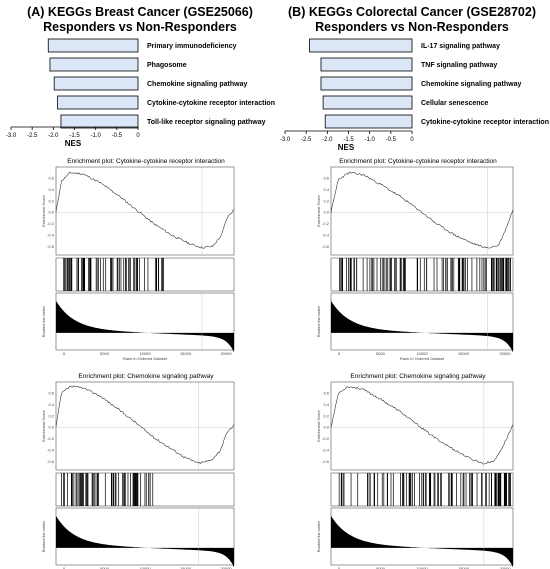 The image size is (550, 569). What do you see at coordinates (51, 200) in the screenshot?
I see `panel-a-plot1-es-ytick-2: 0.2` at bounding box center [51, 200].